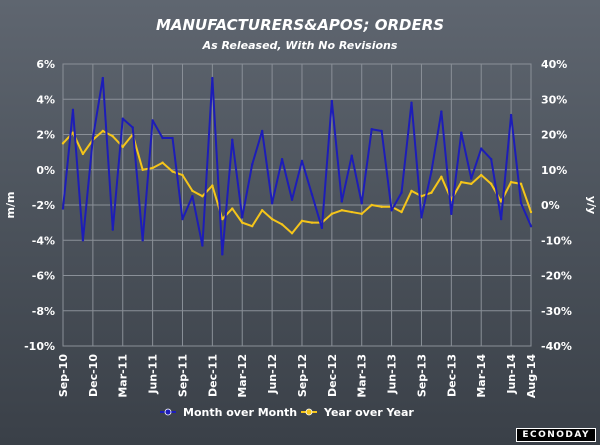  Describe the element at coordinates (421, 375) in the screenshot. I see `x-tick-label: Sep-13` at that location.